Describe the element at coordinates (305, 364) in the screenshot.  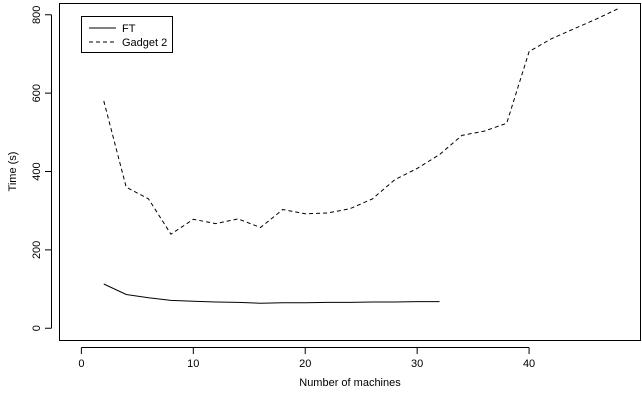
I see `x-tick-label: 20` at that location.